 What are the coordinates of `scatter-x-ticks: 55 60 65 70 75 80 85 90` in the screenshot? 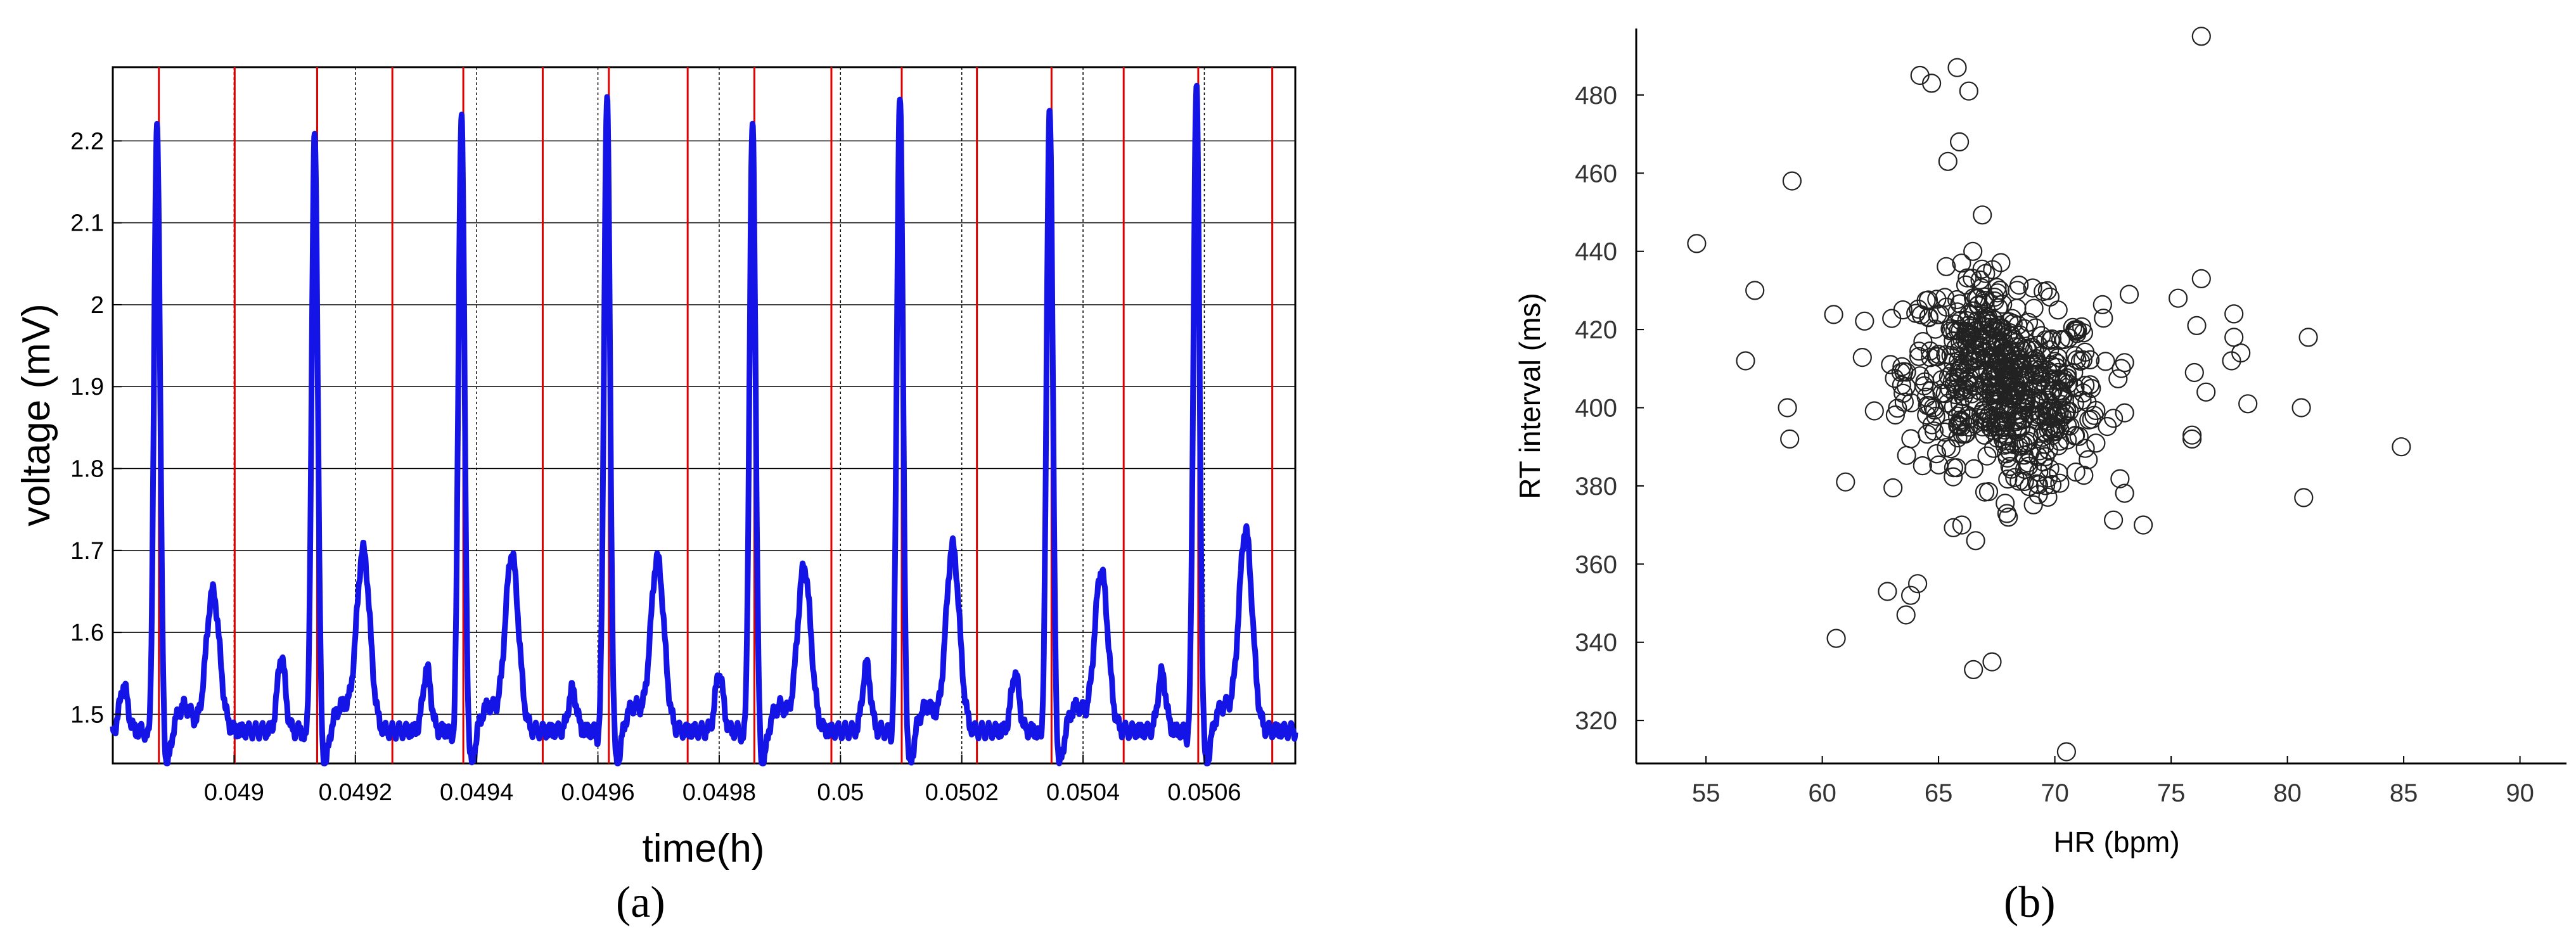 It's located at (2113, 781).